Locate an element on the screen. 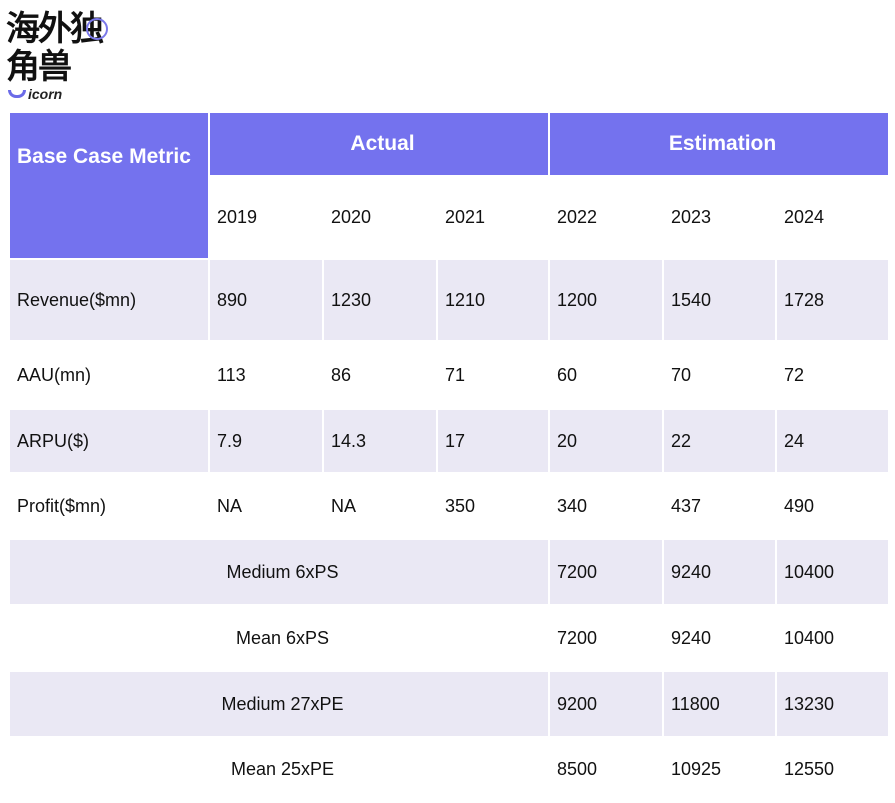  cell: 113 is located at coordinates (266, 375).